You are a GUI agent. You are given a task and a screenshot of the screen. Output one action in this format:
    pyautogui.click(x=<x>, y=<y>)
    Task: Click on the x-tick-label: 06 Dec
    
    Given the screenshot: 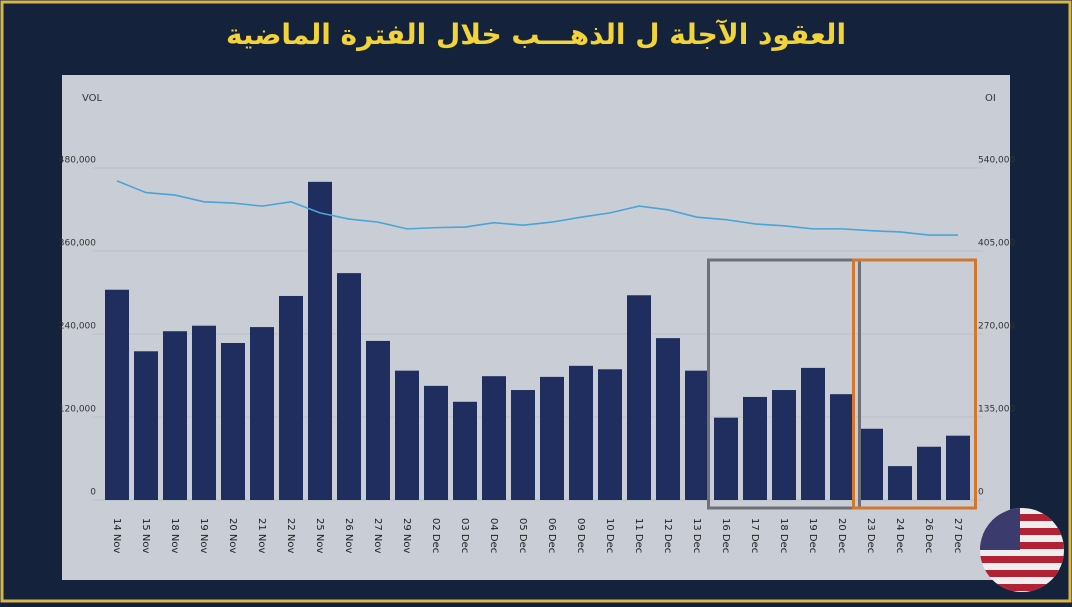 What is the action you would take?
    pyautogui.click(x=551, y=535)
    